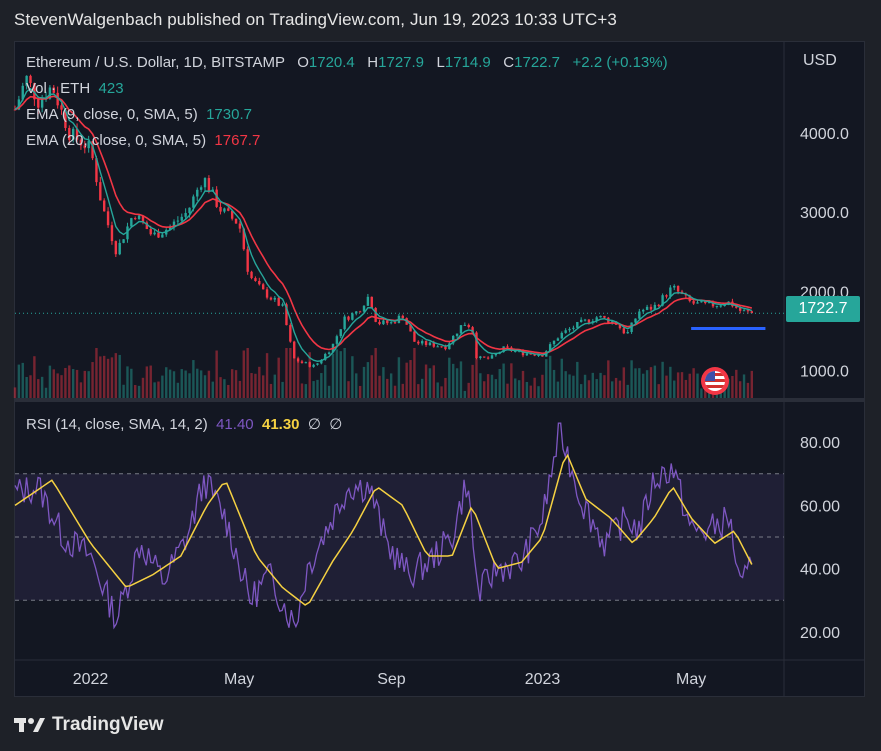 Image resolution: width=881 pixels, height=751 pixels. Describe the element at coordinates (139, 114) in the screenshot. I see `ema9-legend: EMA (9, close, 0, SMA, 5) 1730.7` at that location.